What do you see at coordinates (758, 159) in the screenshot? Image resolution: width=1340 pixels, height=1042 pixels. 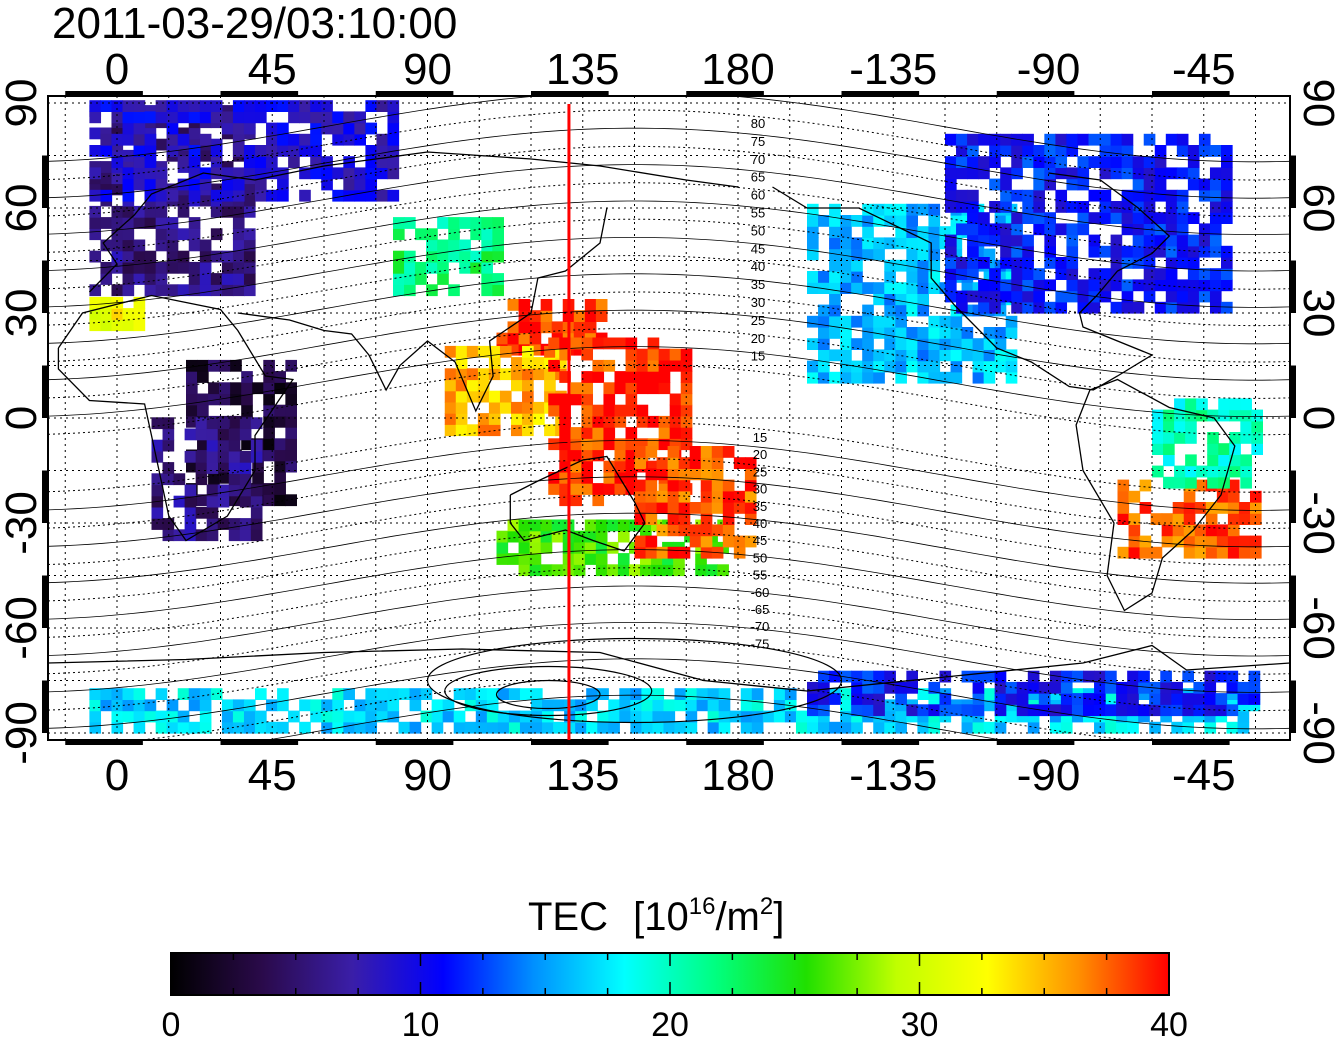 I see `contour-label: 70` at bounding box center [758, 159].